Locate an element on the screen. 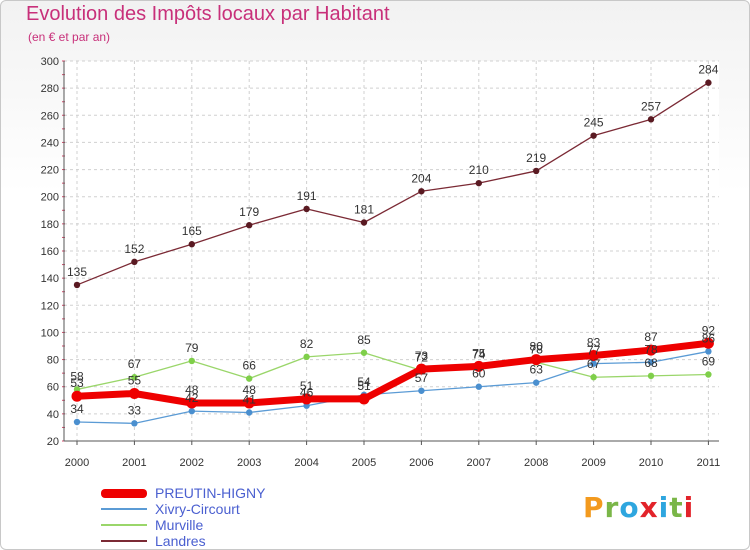 The height and width of the screenshot is (550, 750). y-tick-label: 120 is located at coordinates (50, 306).